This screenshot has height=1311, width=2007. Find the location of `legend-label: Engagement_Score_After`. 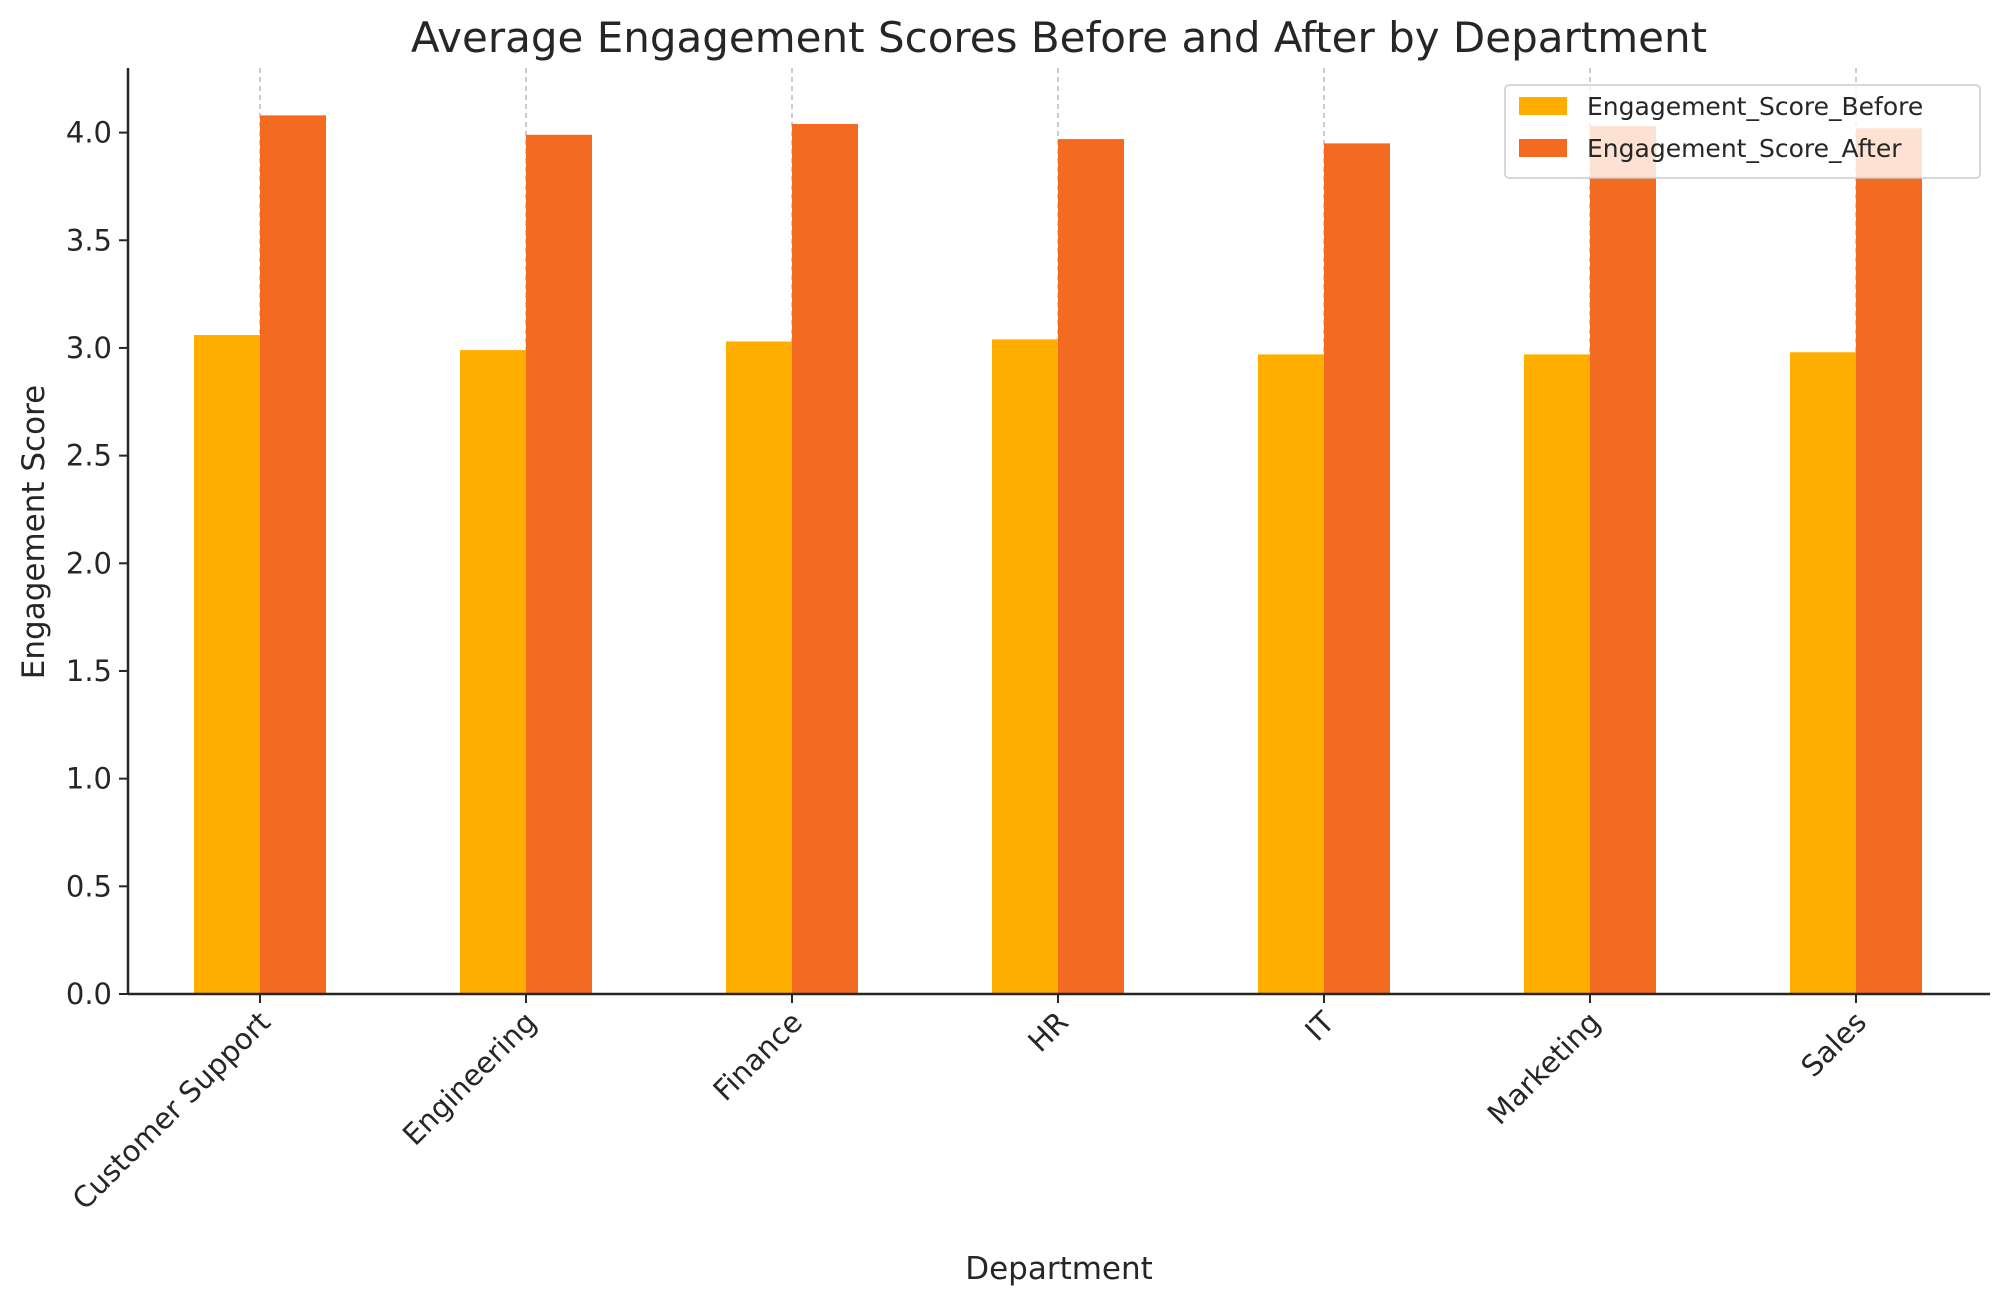

legend-label: Engagement_Score_After is located at coordinates (1744, 148).